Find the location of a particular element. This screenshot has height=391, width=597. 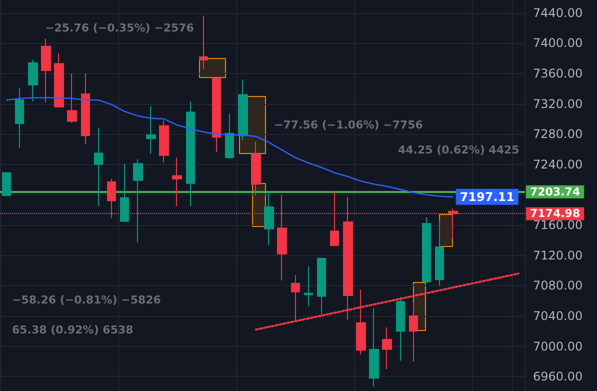

annotation: 65.38 (0.92%) 6538 is located at coordinates (73, 330).